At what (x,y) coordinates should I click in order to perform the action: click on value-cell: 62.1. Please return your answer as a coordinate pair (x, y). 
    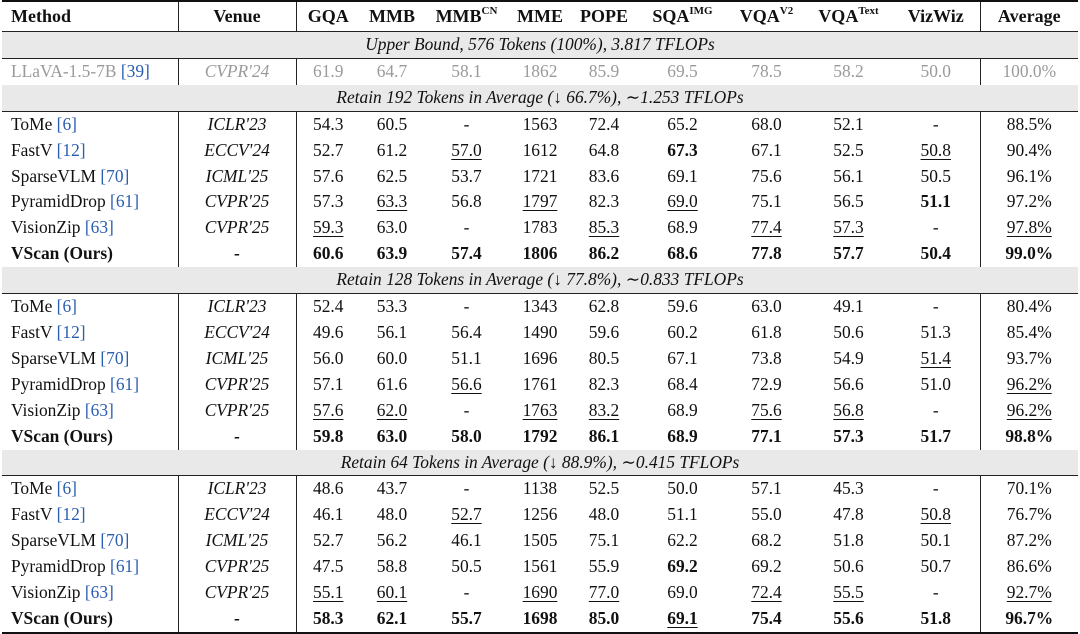
    Looking at the image, I should click on (392, 619).